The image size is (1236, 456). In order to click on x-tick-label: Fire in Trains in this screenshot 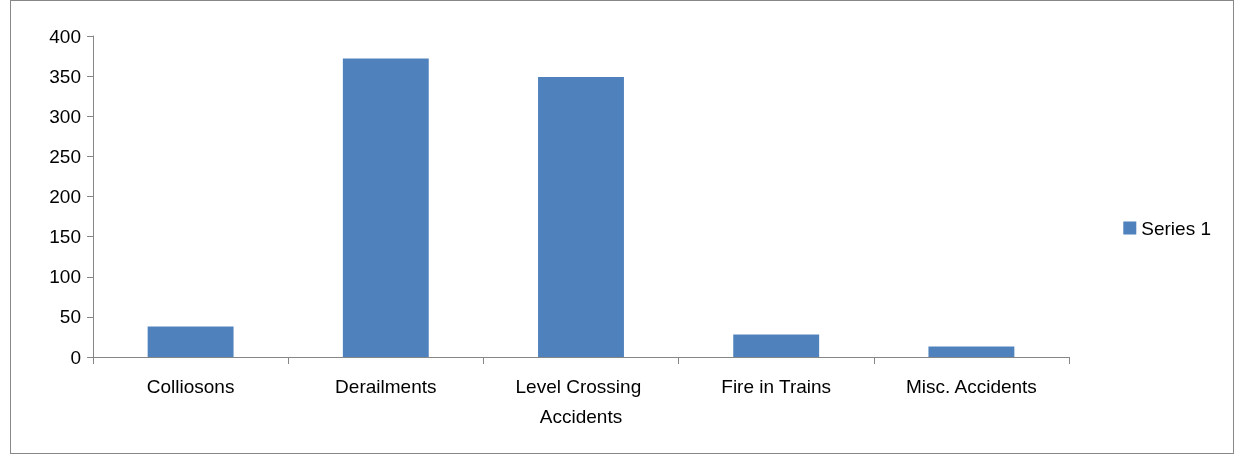, I will do `click(776, 386)`.